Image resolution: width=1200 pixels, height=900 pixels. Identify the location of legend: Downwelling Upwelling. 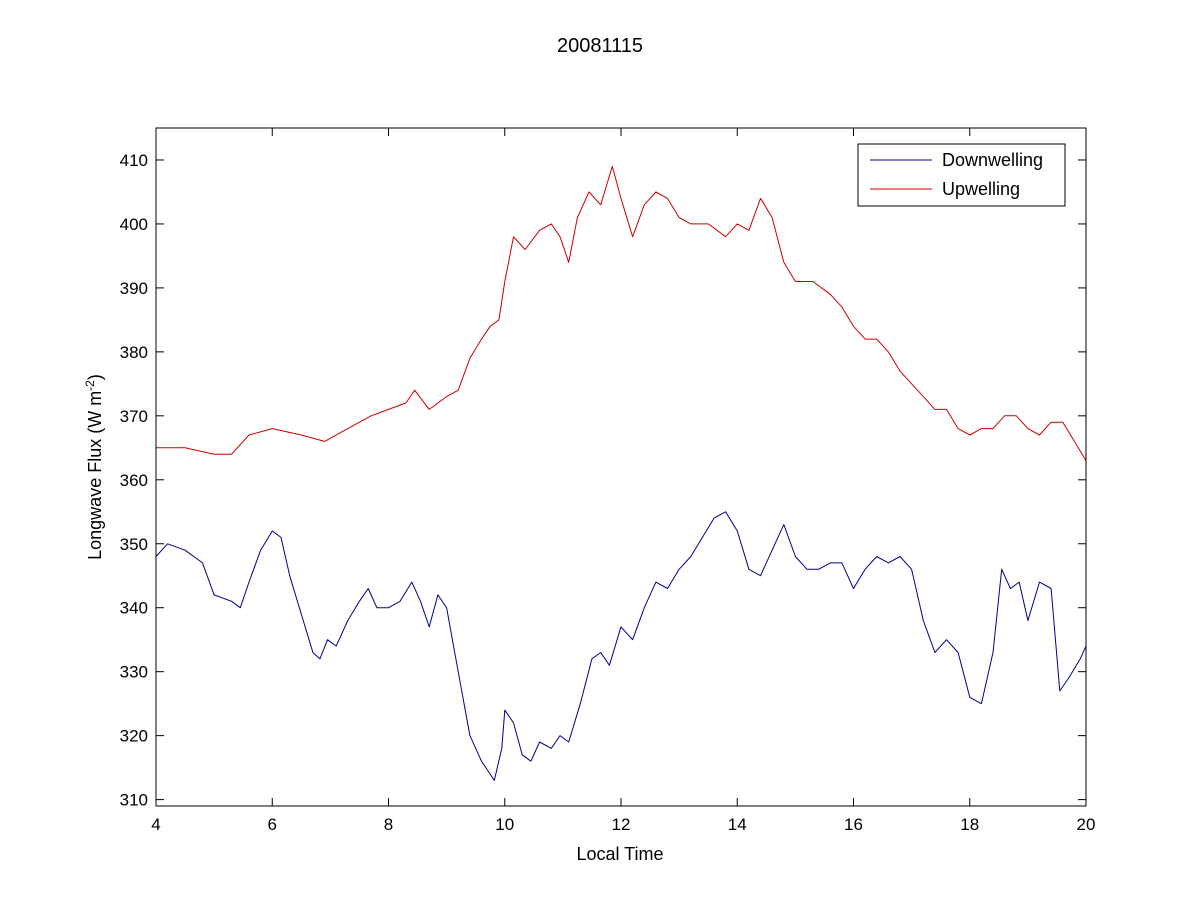
(961, 175).